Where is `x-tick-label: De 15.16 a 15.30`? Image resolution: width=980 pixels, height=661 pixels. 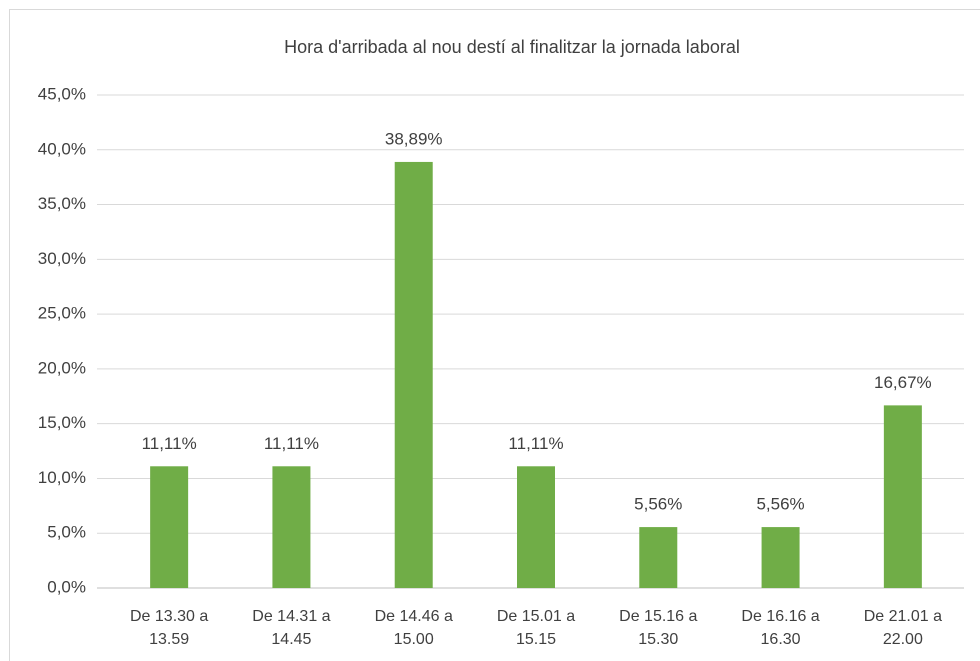 x-tick-label: De 15.16 a 15.30 is located at coordinates (658, 628).